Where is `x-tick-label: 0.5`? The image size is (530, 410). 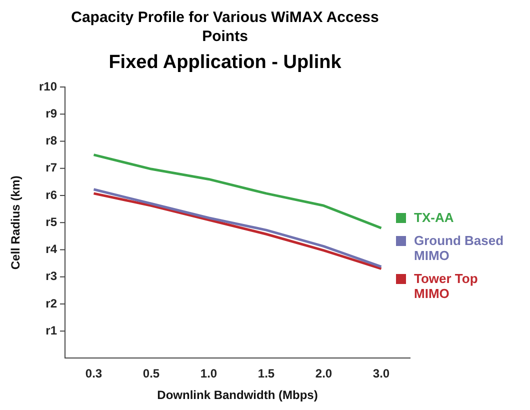 x-tick-label: 0.5 is located at coordinates (151, 373).